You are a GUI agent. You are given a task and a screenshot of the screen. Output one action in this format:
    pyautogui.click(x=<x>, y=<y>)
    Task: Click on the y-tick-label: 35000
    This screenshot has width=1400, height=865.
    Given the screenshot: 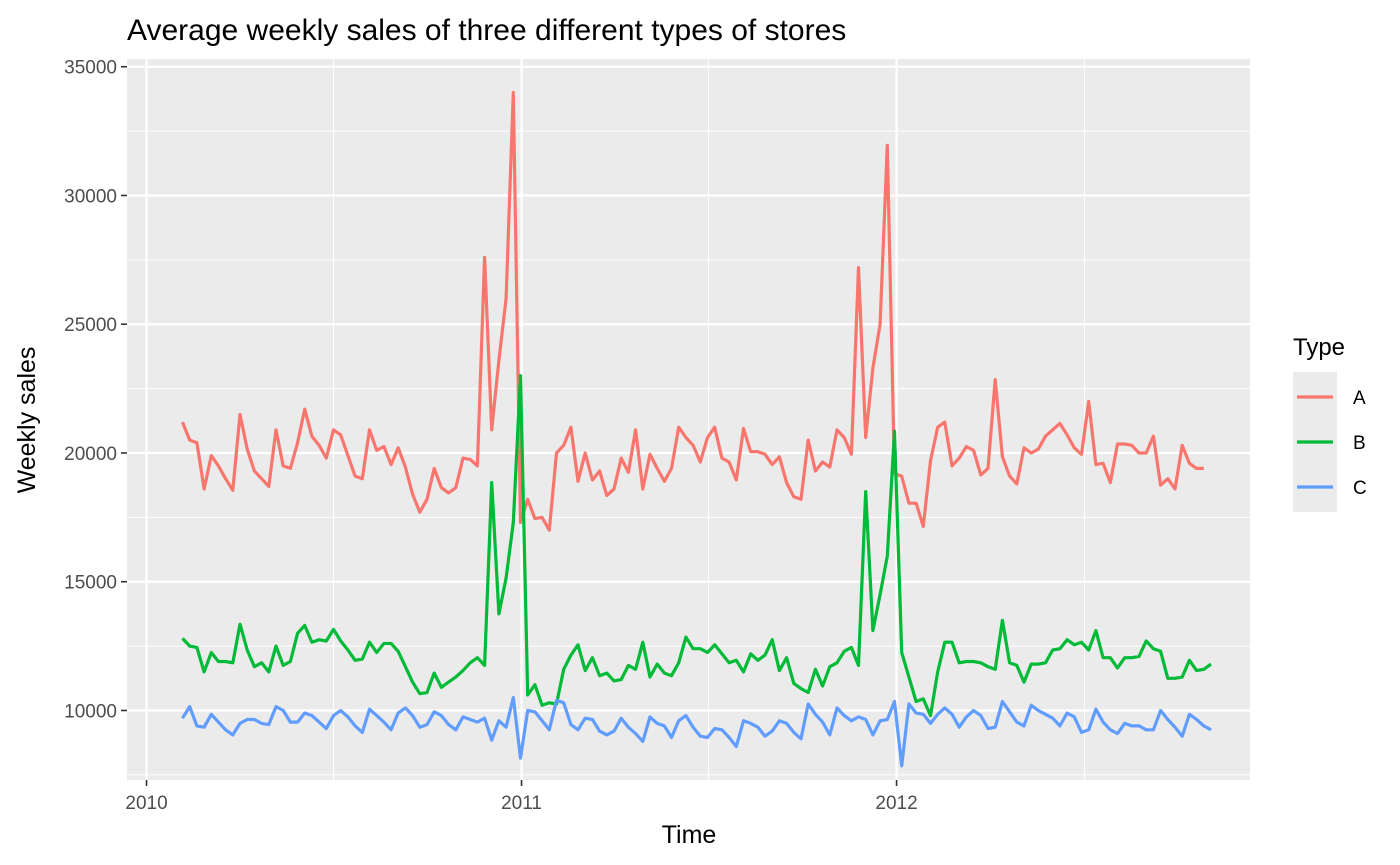 What is the action you would take?
    pyautogui.click(x=90, y=68)
    